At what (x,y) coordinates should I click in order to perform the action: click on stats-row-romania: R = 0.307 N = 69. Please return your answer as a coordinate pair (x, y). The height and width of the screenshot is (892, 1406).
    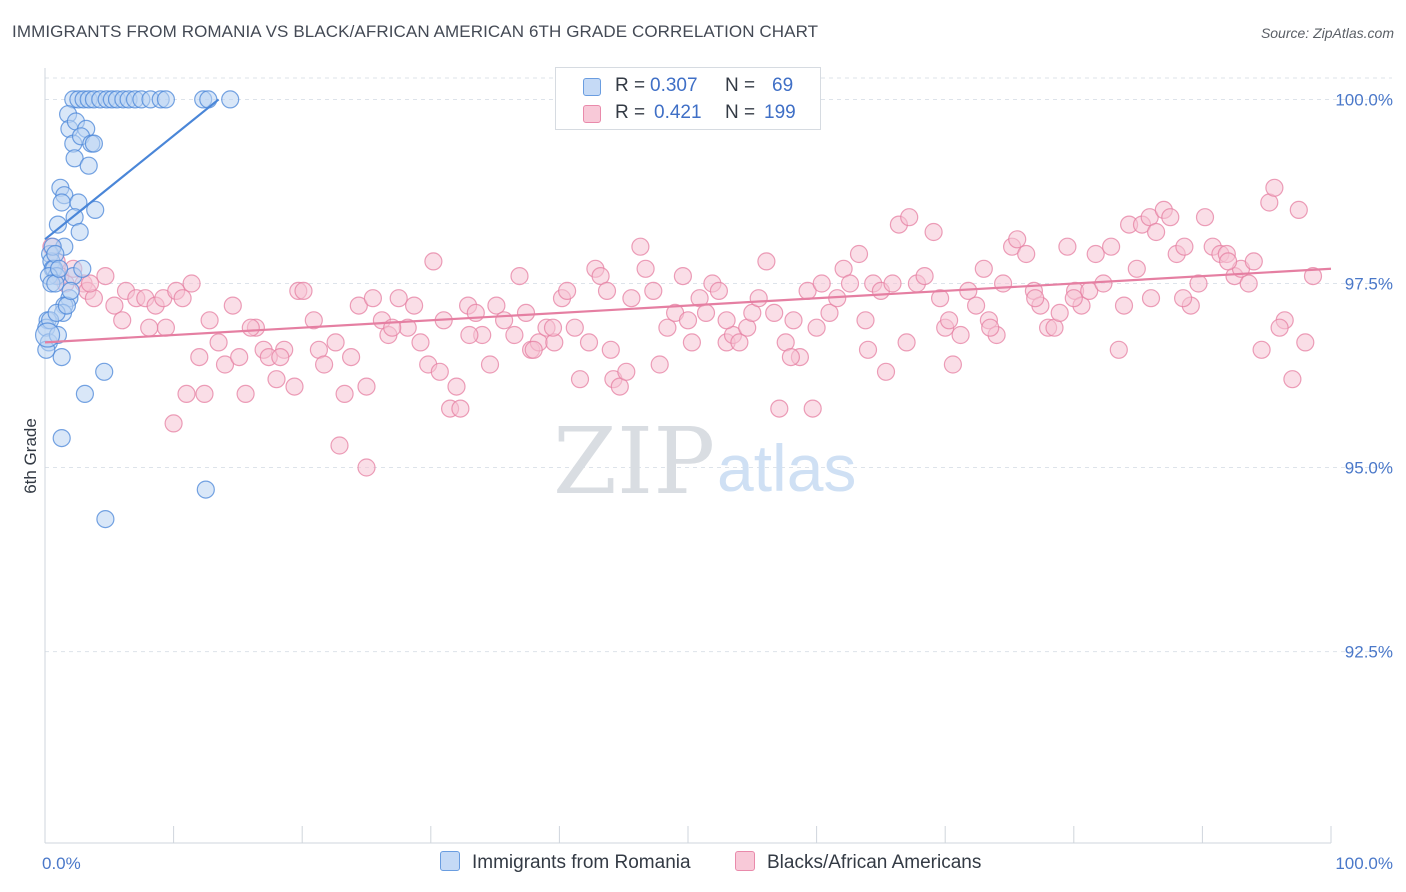
    Looking at the image, I should click on (689, 88).